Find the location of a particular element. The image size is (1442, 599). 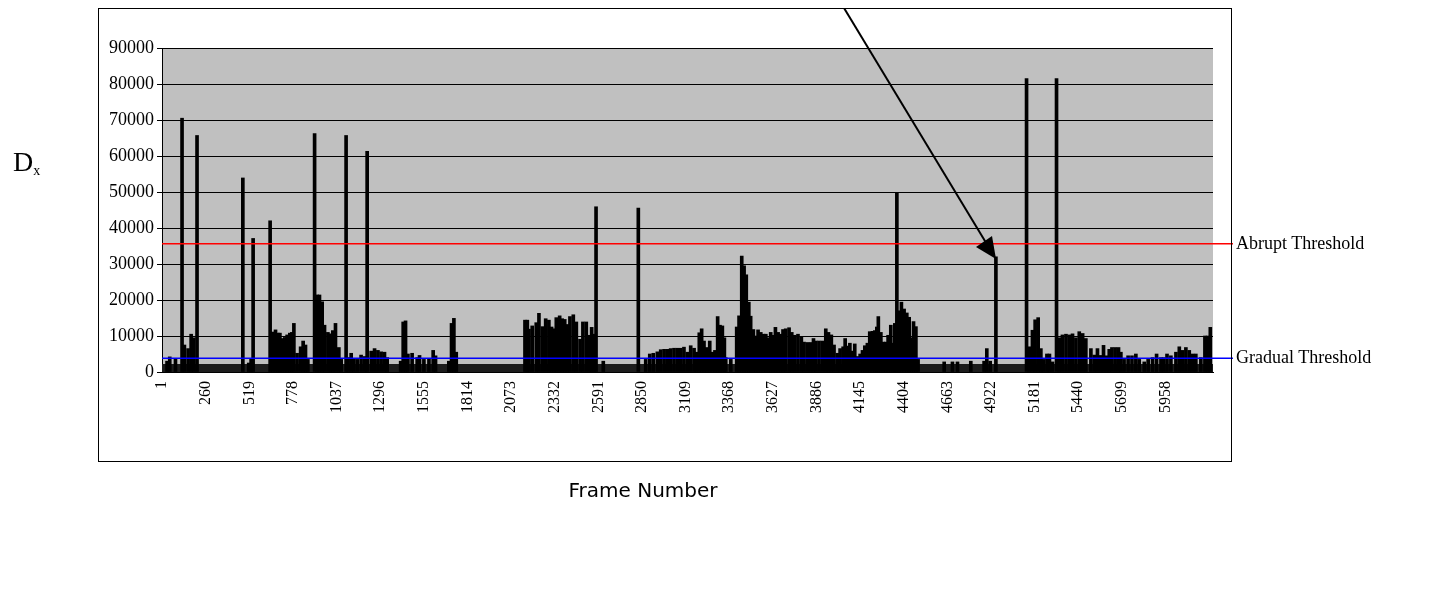

x-tick-label: 3627 is located at coordinates (772, 397).